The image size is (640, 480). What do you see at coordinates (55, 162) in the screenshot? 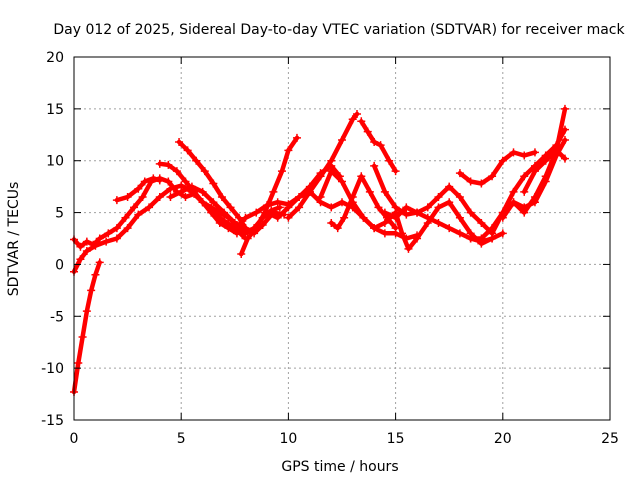
I see `y-tick-label: 10` at bounding box center [55, 162].